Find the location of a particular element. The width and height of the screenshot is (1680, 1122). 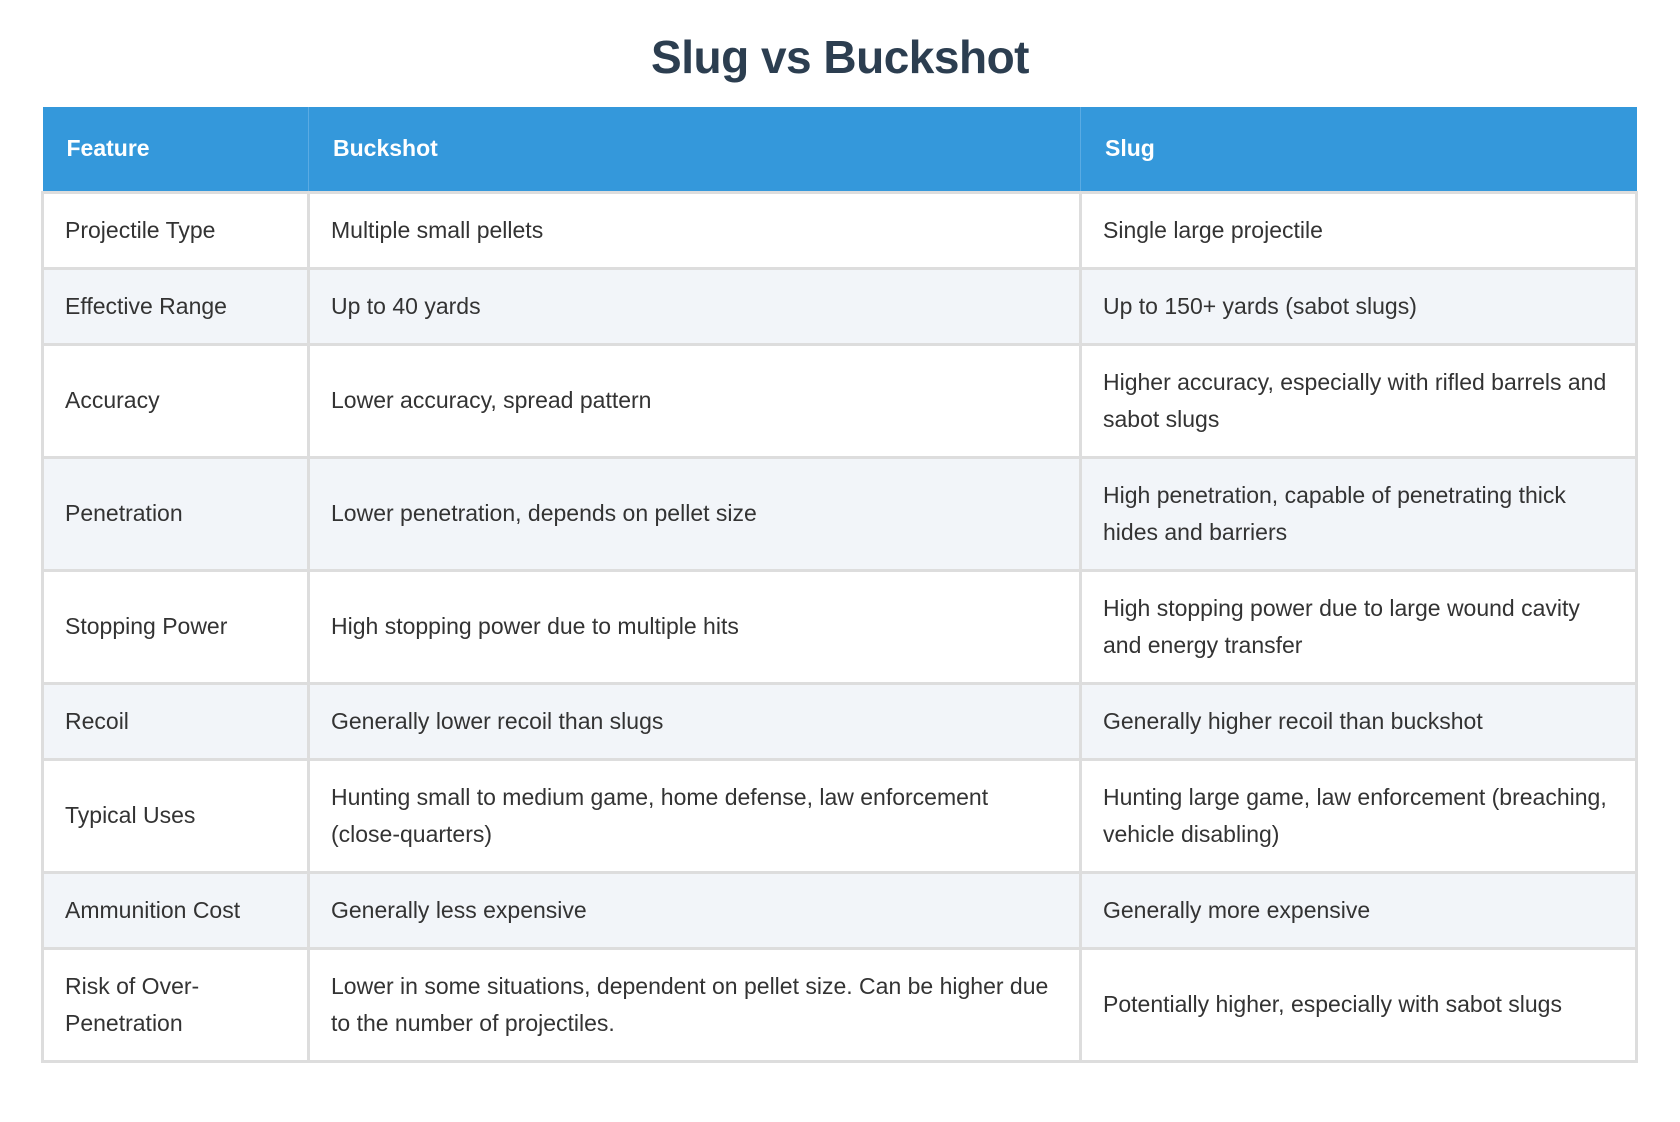

slug-cell: Generally more expensive is located at coordinates (1358, 910).